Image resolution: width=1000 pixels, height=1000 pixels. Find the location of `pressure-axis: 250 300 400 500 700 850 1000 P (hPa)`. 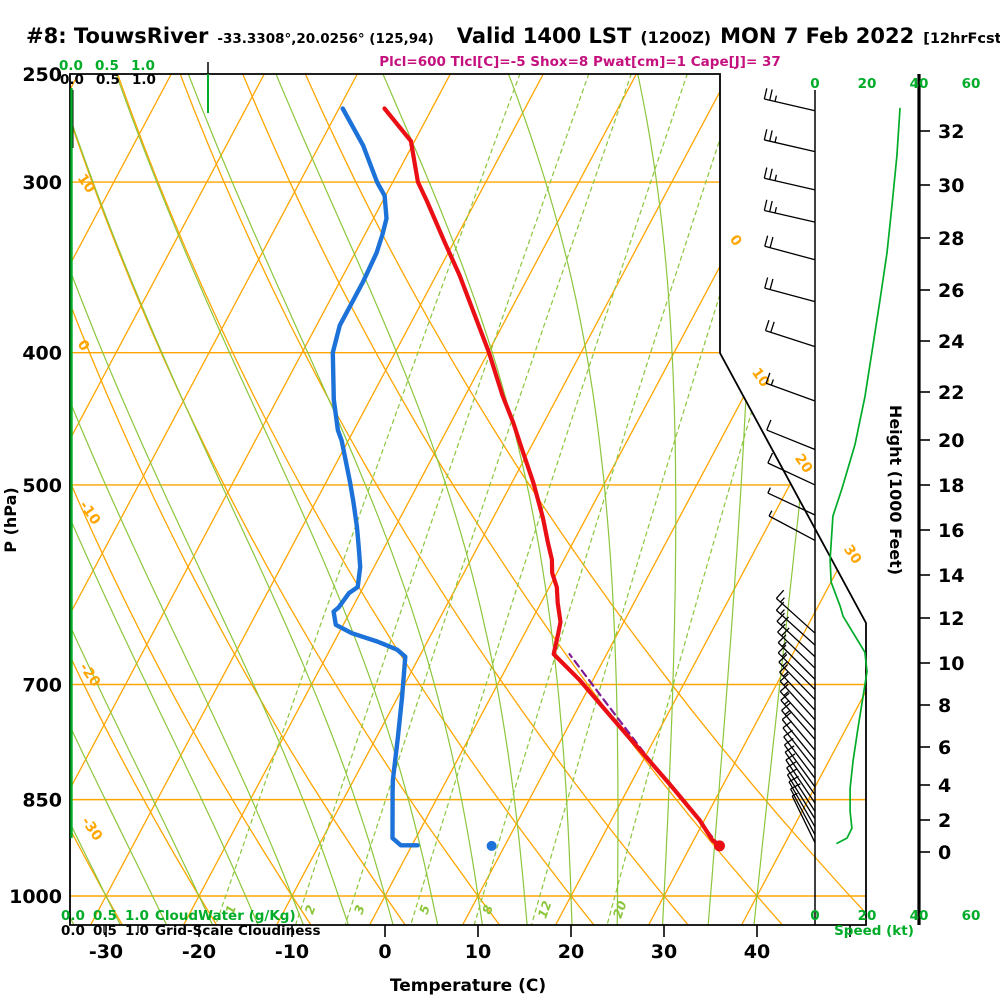

pressure-axis: 250 300 400 500 700 850 1000 P (hPa) is located at coordinates (31, 486).